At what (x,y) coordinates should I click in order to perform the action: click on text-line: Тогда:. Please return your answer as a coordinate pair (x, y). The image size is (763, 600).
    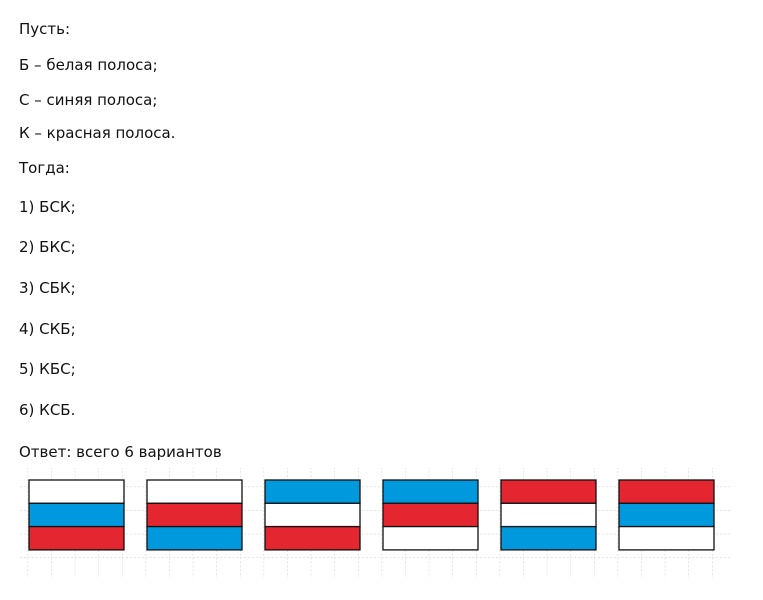
    Looking at the image, I should click on (44, 168).